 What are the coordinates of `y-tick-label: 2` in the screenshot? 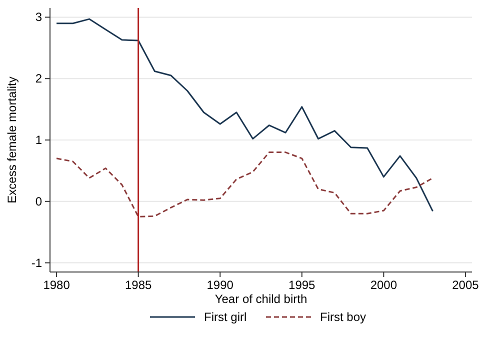 It's located at (38, 79).